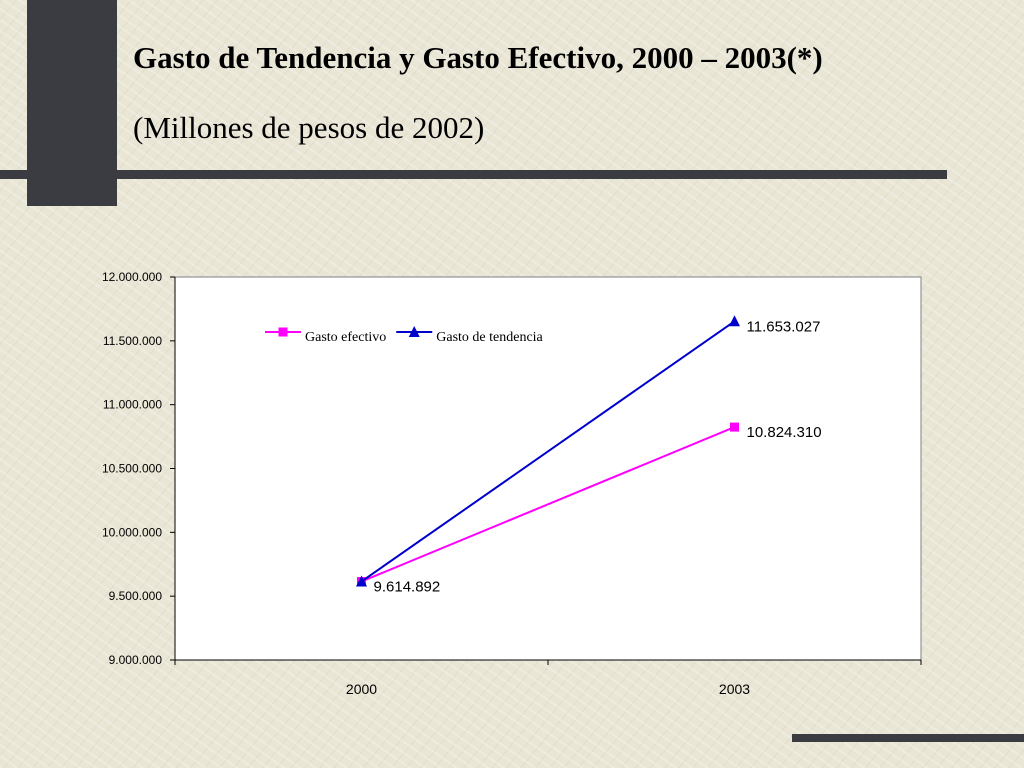 This screenshot has width=1024, height=768. Describe the element at coordinates (345, 337) in the screenshot. I see `legend-entry: Gasto efectivo` at that location.